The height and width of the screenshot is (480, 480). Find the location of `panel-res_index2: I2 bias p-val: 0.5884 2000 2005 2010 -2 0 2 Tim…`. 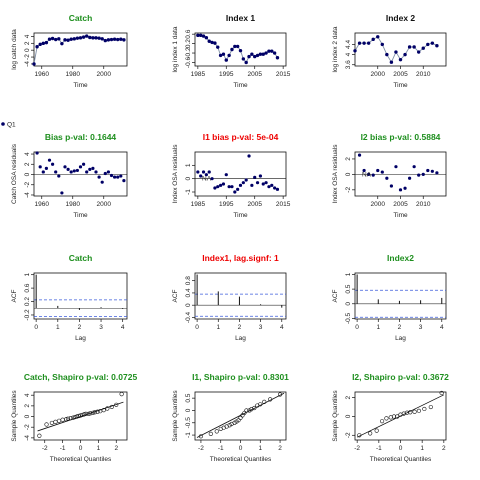

panel-res_index2: I2 bias p-val: 0.5884 2000 2005 2010 -2 0 2 Tim… is located at coordinates (389, 175).